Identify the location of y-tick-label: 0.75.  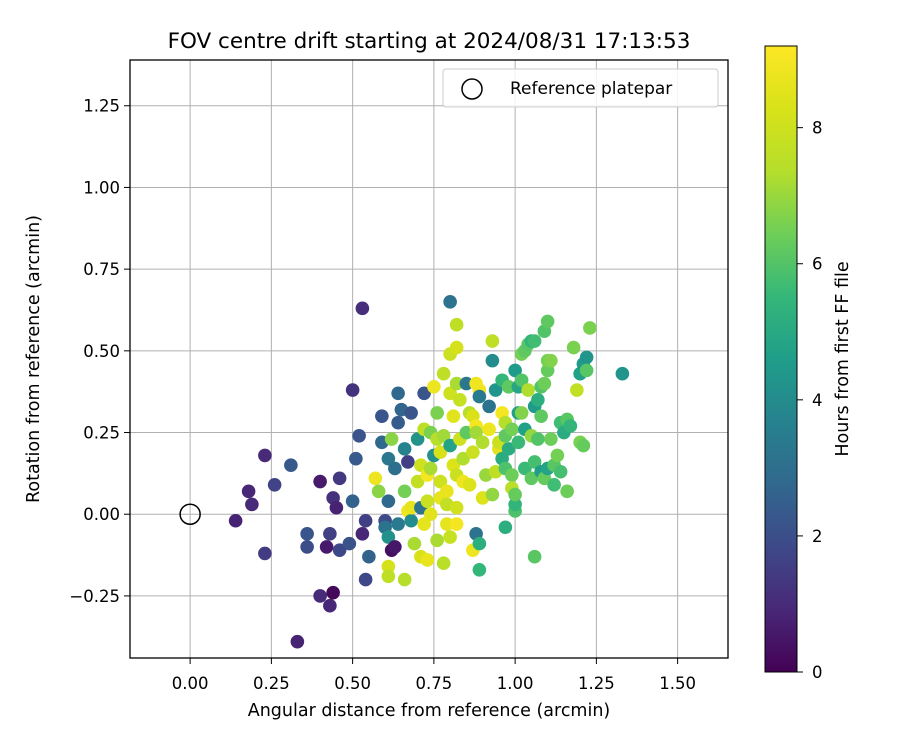
(101, 269).